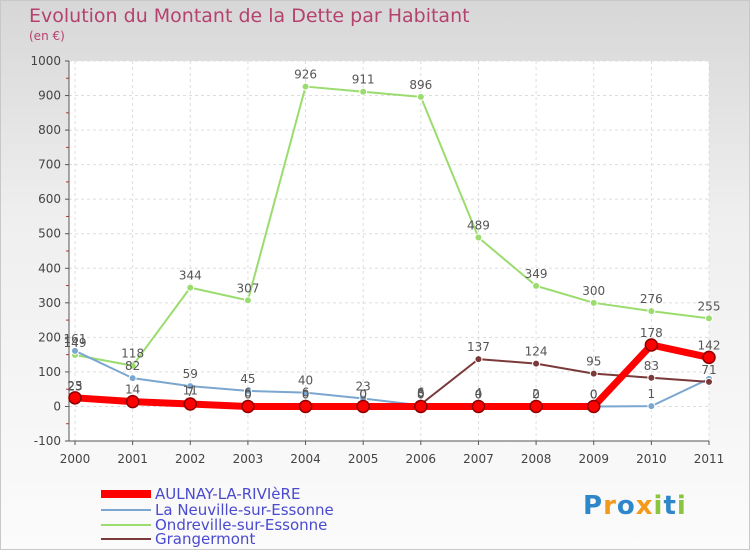 The width and height of the screenshot is (750, 551). What do you see at coordinates (536, 274) in the screenshot?
I see `data-label: 349` at bounding box center [536, 274].